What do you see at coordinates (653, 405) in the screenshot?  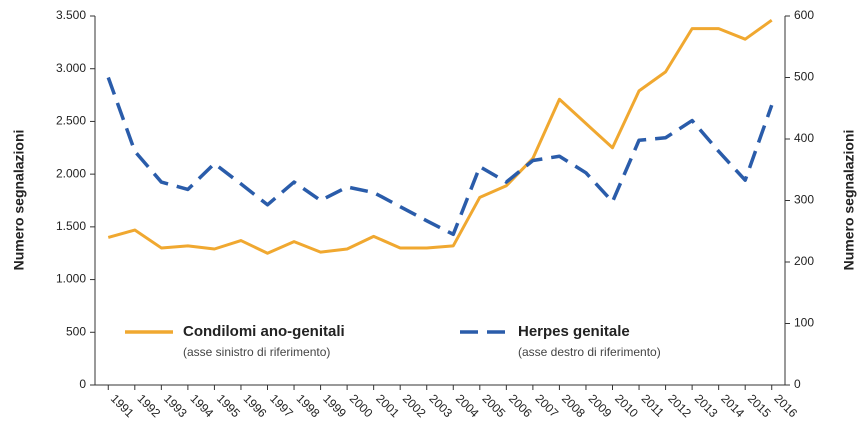 I see `x-tick-label: 2011` at bounding box center [653, 405].